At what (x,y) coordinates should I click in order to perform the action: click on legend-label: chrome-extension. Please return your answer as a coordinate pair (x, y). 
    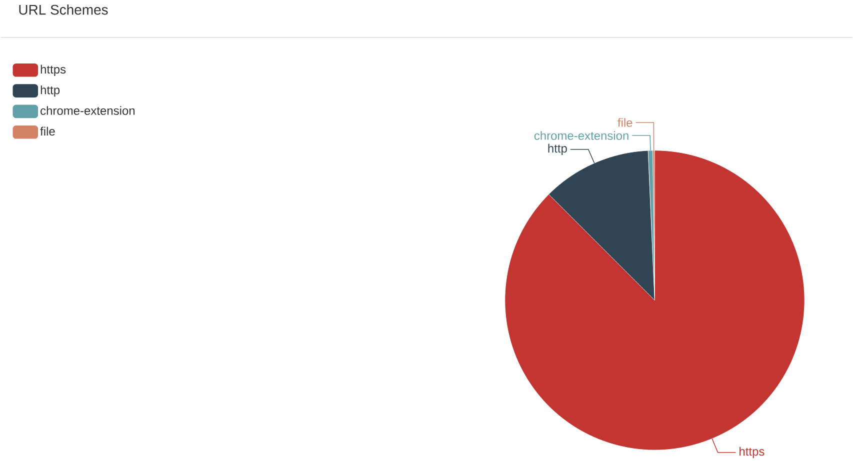
    Looking at the image, I should click on (87, 111).